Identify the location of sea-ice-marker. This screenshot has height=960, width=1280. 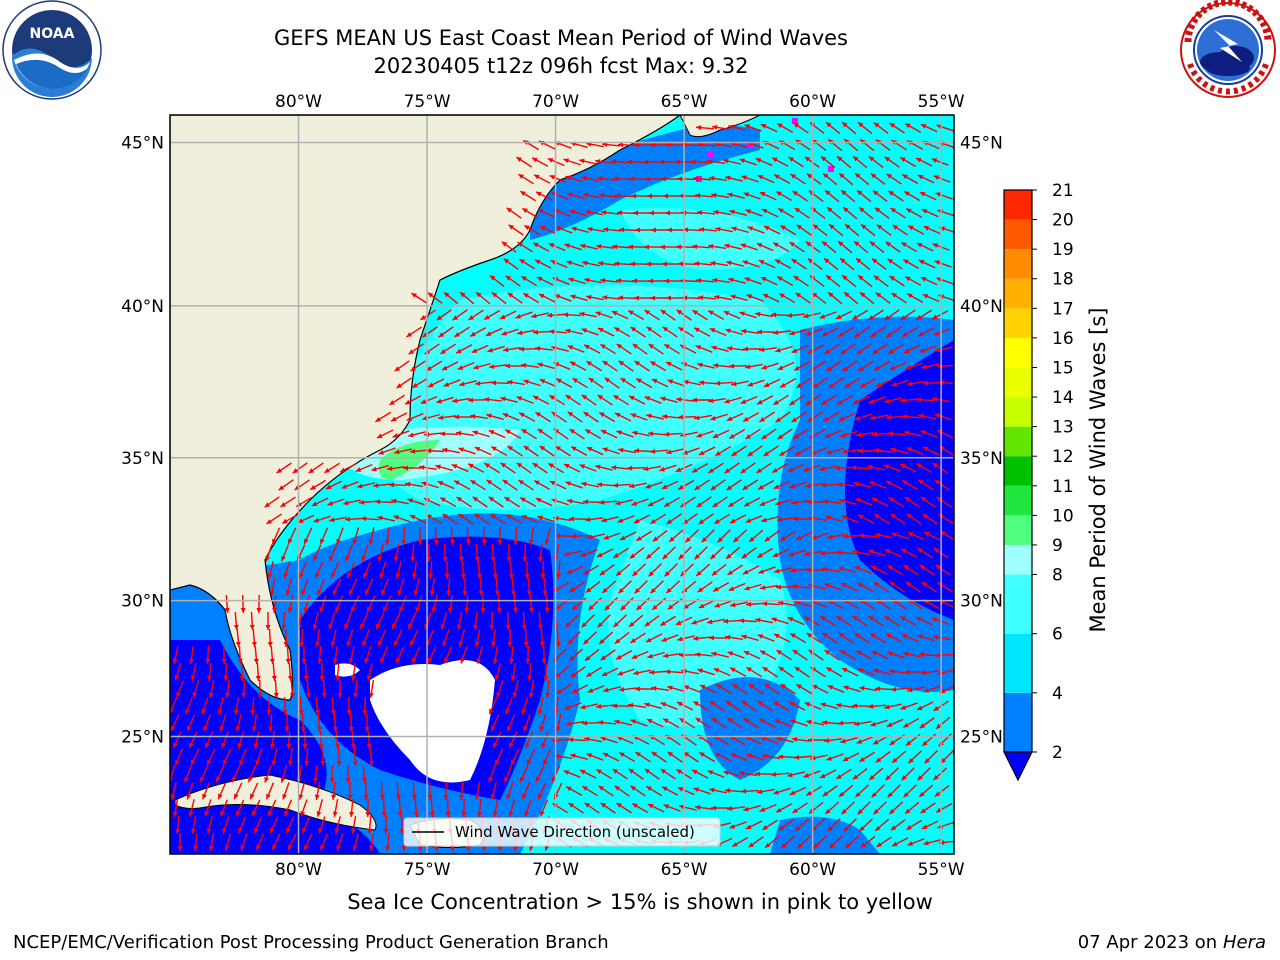
(711, 155).